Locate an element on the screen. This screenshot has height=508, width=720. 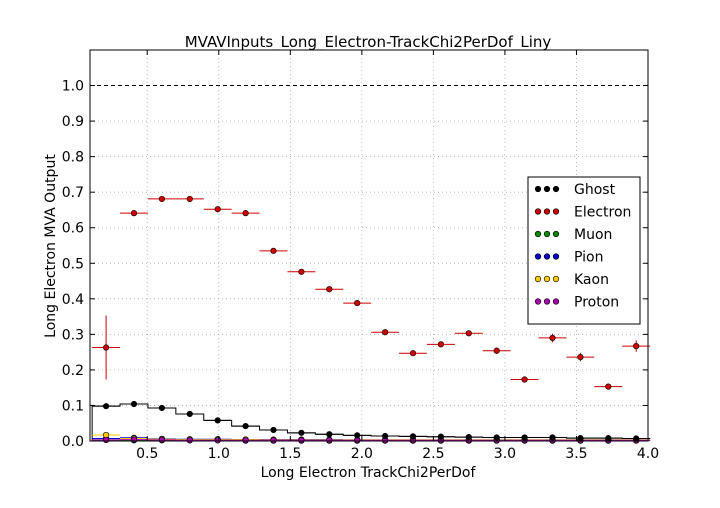
y-axis-label: Long Electron MVA Output is located at coordinates (51, 246).